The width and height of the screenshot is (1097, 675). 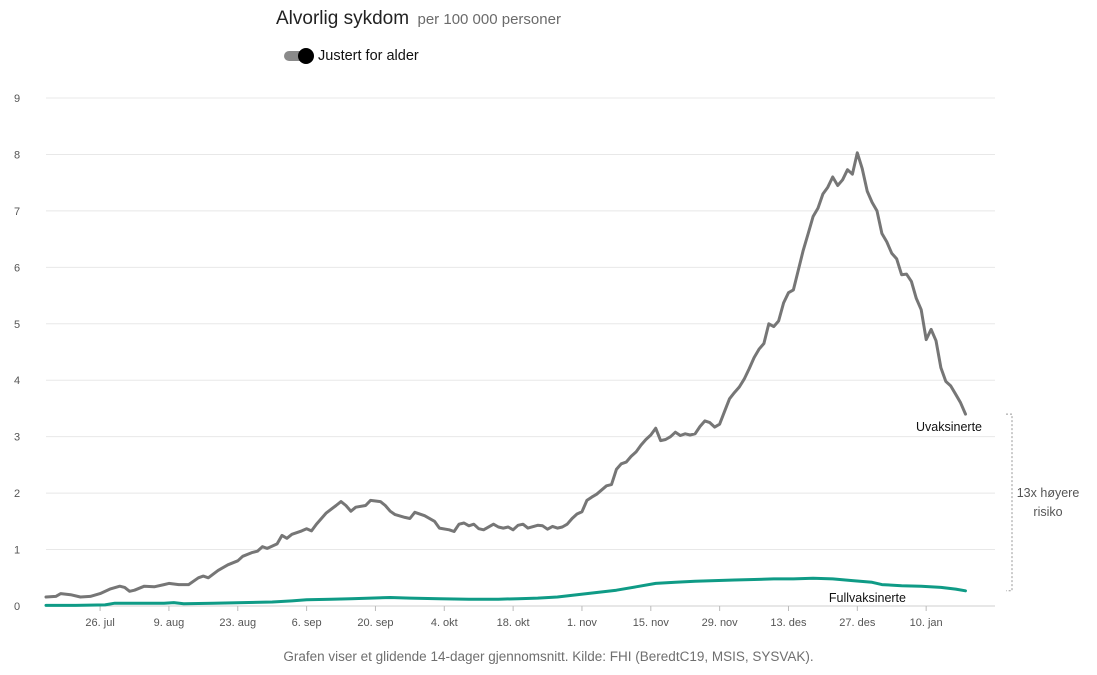 What do you see at coordinates (788, 623) in the screenshot?
I see `x-tick-label: 13. des` at bounding box center [788, 623].